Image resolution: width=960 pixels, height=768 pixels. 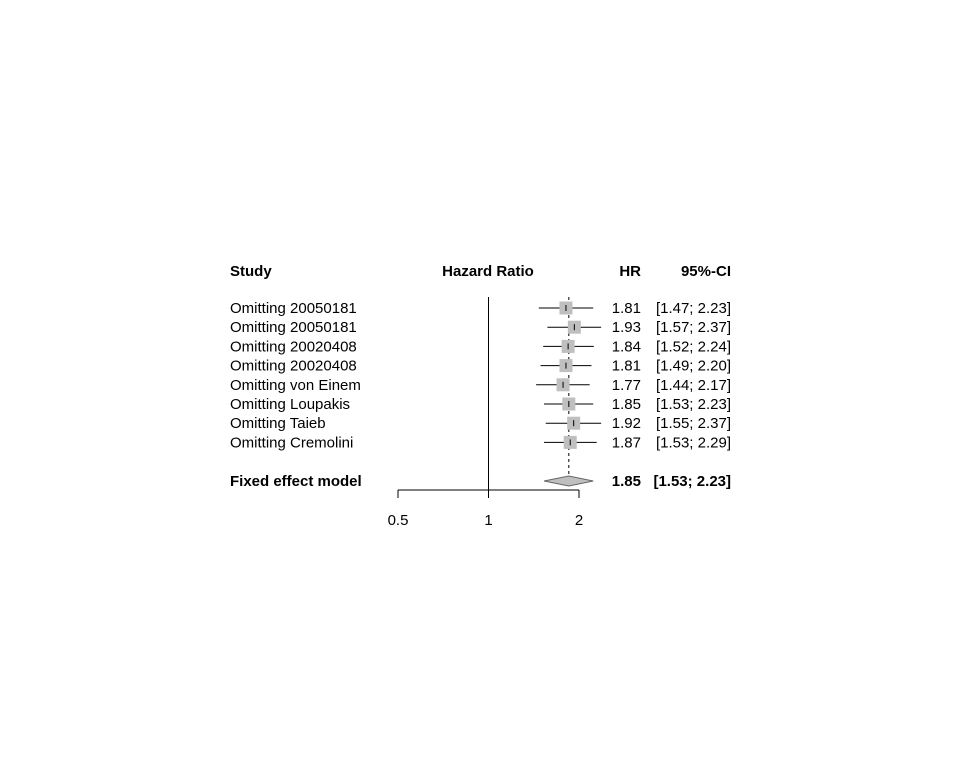 What do you see at coordinates (693, 366) in the screenshot?
I see `ci-value: [1.49; 2.20]` at bounding box center [693, 366].